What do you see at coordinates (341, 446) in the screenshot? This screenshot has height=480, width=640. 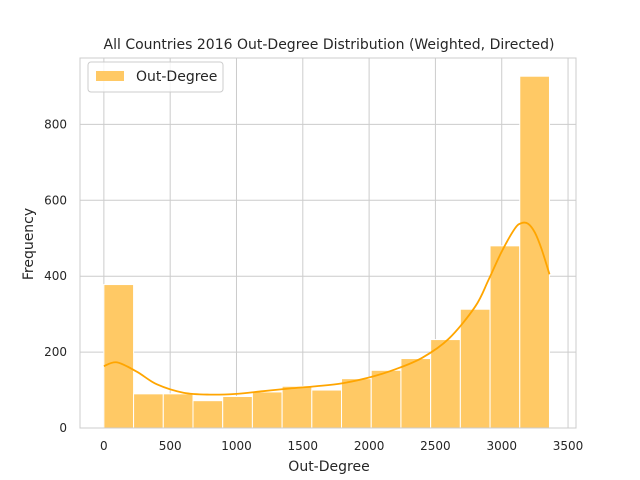 I see `x-tick-labels: 0 500 1000 1500 2000 2500 3000 3500` at bounding box center [341, 446].